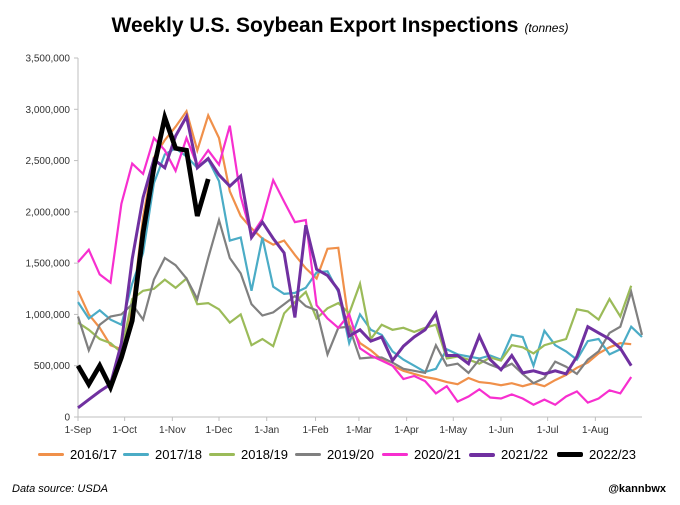  What do you see at coordinates (266, 430) in the screenshot?
I see `x-tick-label: 1-Jan` at bounding box center [266, 430].